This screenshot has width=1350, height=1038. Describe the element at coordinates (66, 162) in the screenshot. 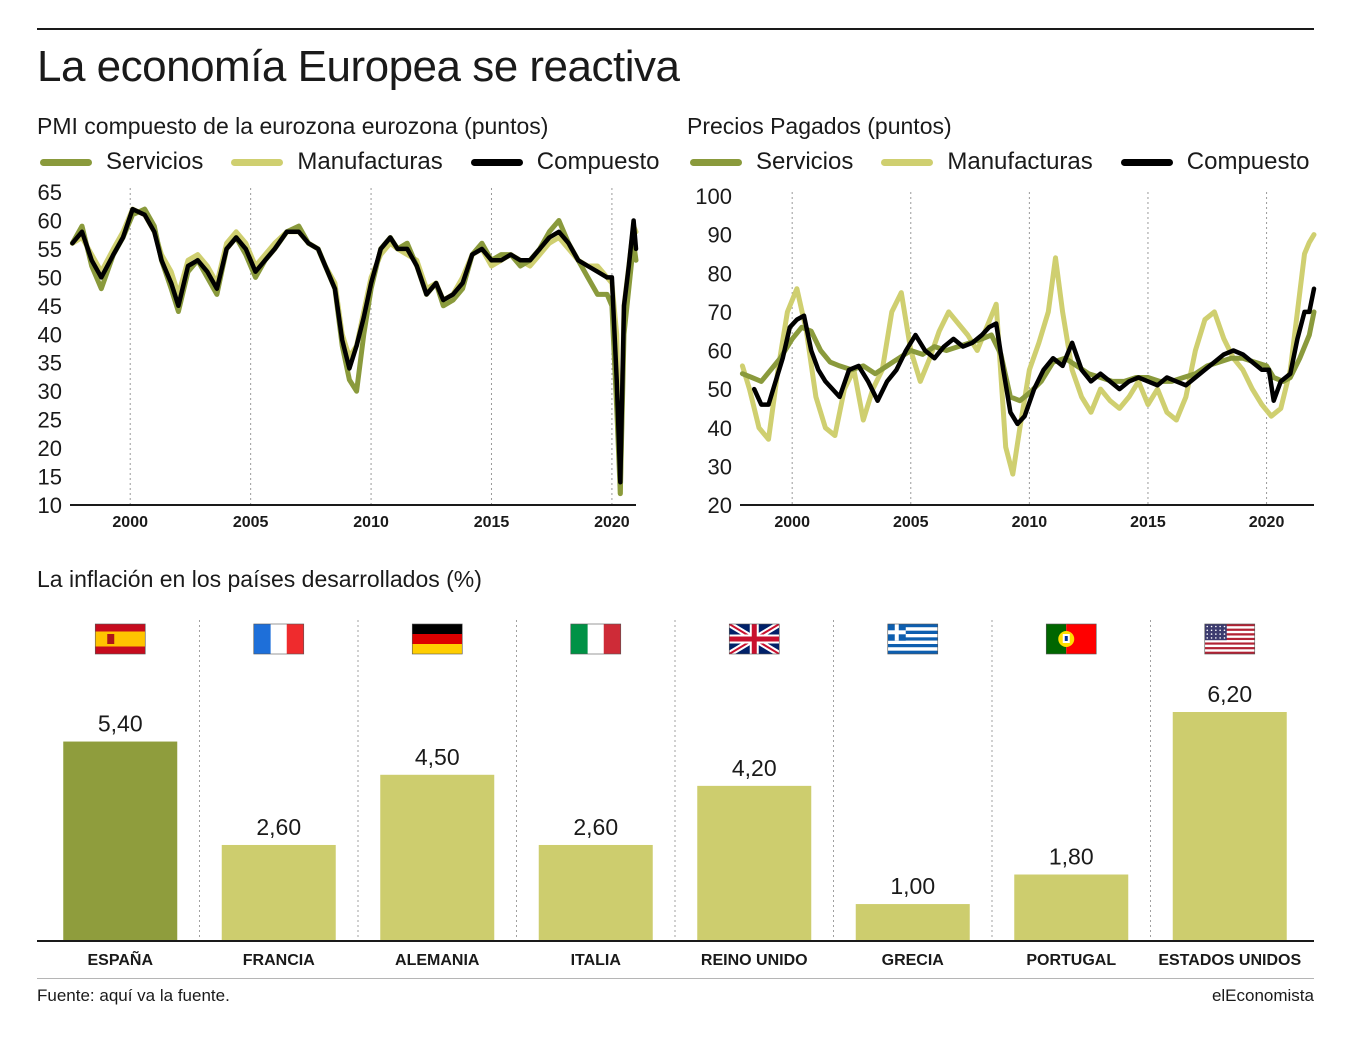

I see `legend-swatch-servicios` at that location.